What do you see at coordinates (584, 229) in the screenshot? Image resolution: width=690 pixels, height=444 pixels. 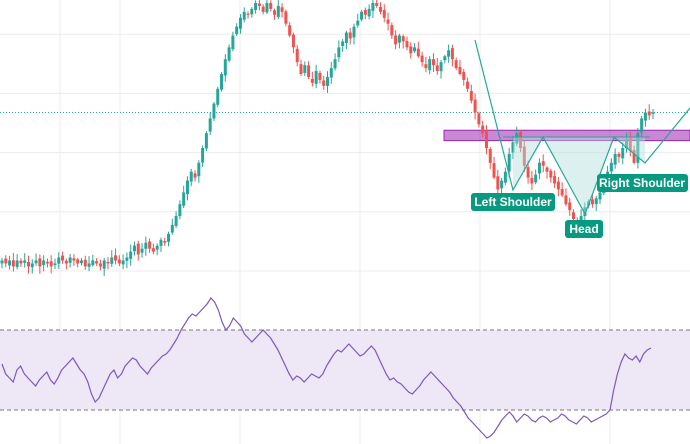 I see `label-head: Head` at bounding box center [584, 229].